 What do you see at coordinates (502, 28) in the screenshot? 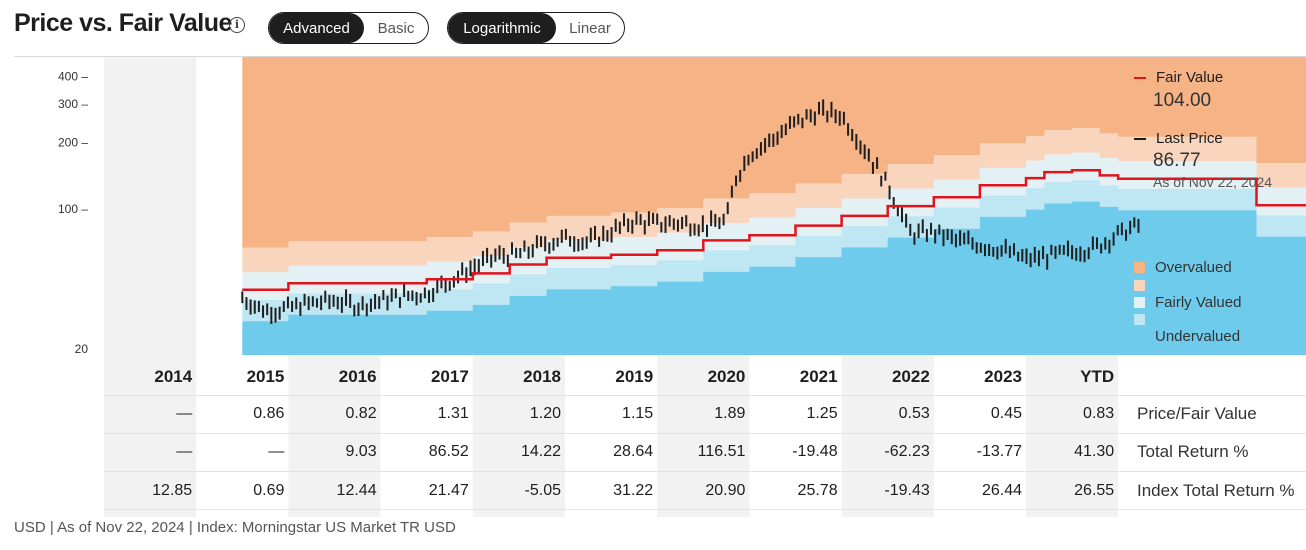
I see `logarithmic-option: Logarithmic` at bounding box center [502, 28].